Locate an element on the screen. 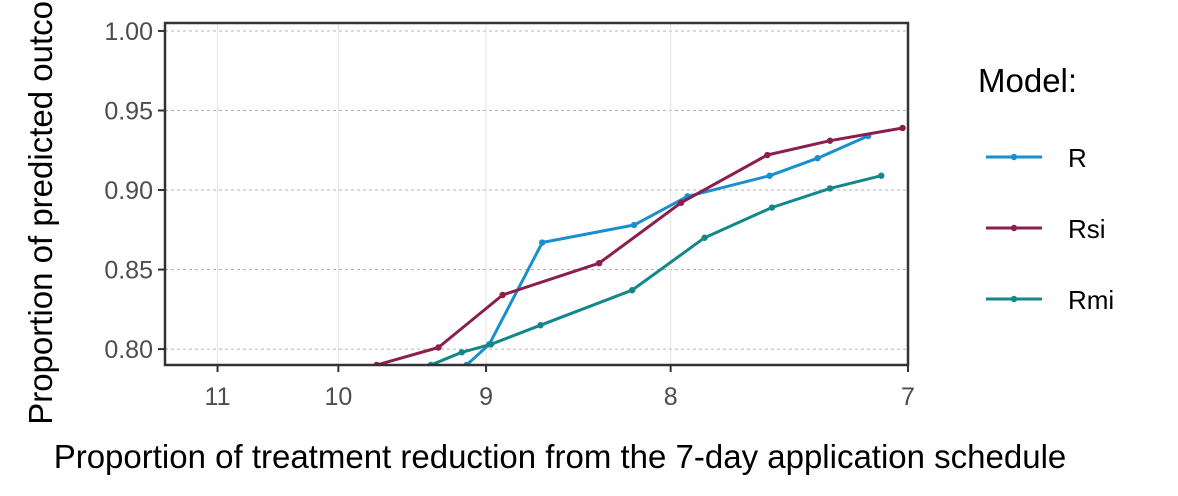  y-tick-label: 1.00 is located at coordinates (128, 32).